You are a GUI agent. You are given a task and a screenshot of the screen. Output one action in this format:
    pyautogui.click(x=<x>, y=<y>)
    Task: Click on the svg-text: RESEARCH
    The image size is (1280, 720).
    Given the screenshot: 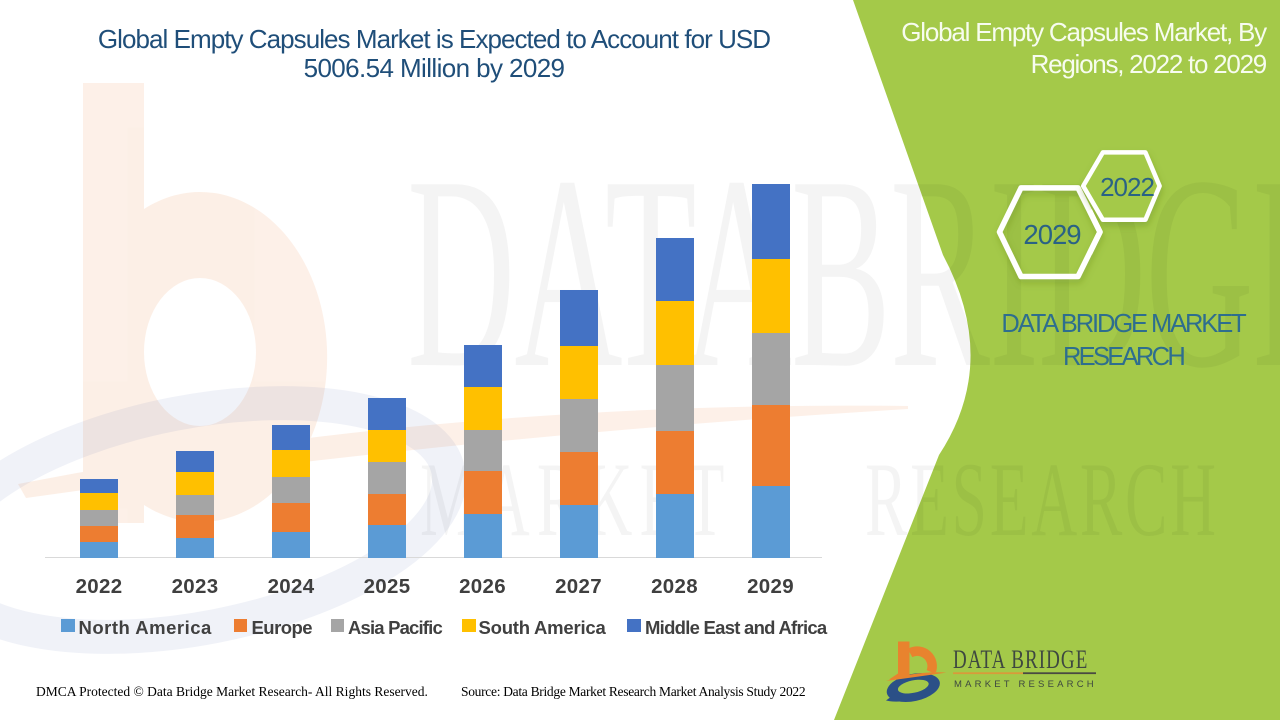 What is the action you would take?
    pyautogui.click(x=1042, y=499)
    